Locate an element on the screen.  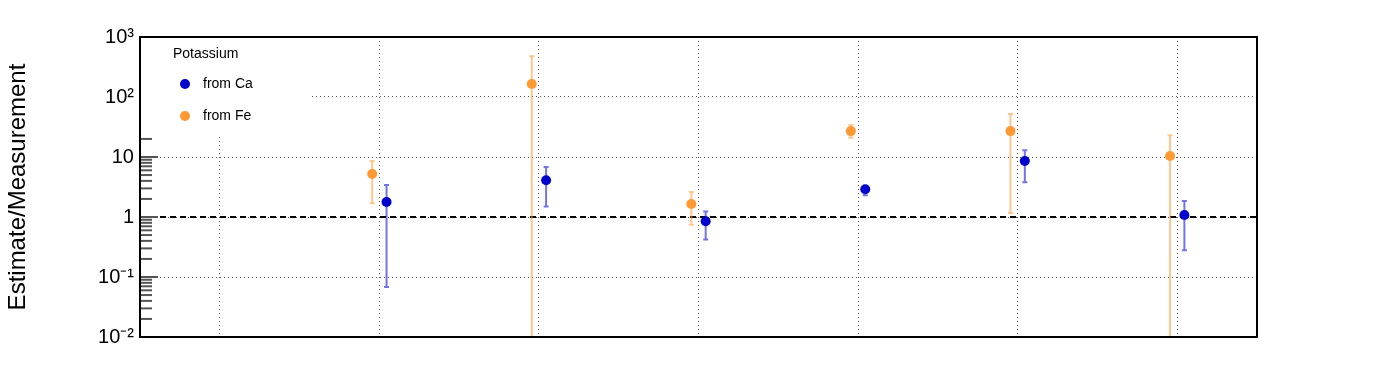
y-tick-label: 10⁻¹ is located at coordinates (116, 275).